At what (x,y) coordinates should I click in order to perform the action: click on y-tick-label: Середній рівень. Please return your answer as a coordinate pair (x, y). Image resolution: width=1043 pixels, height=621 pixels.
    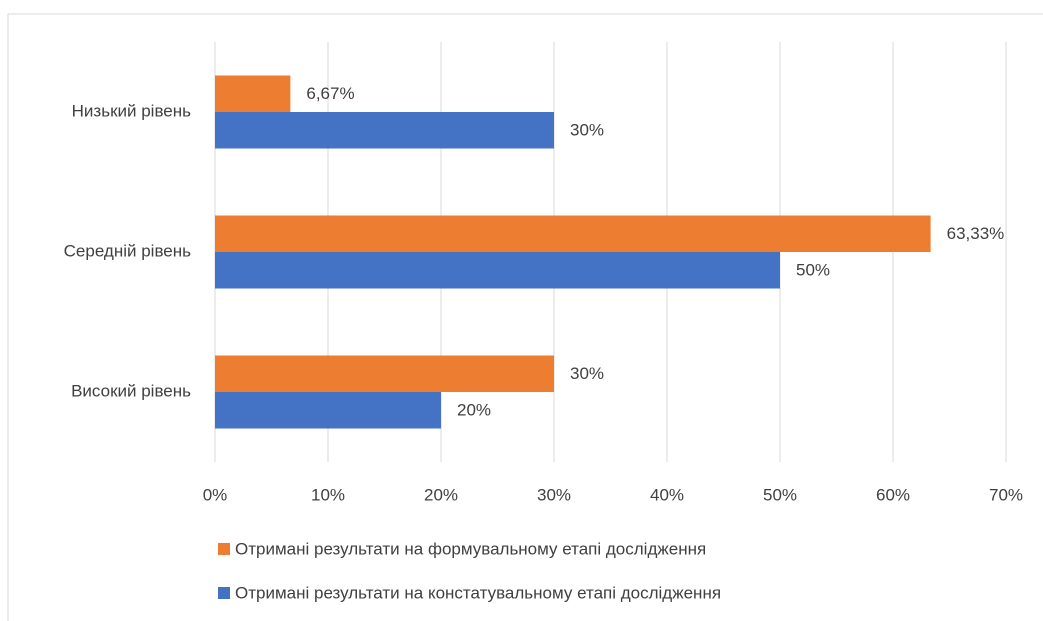
    Looking at the image, I should click on (127, 250).